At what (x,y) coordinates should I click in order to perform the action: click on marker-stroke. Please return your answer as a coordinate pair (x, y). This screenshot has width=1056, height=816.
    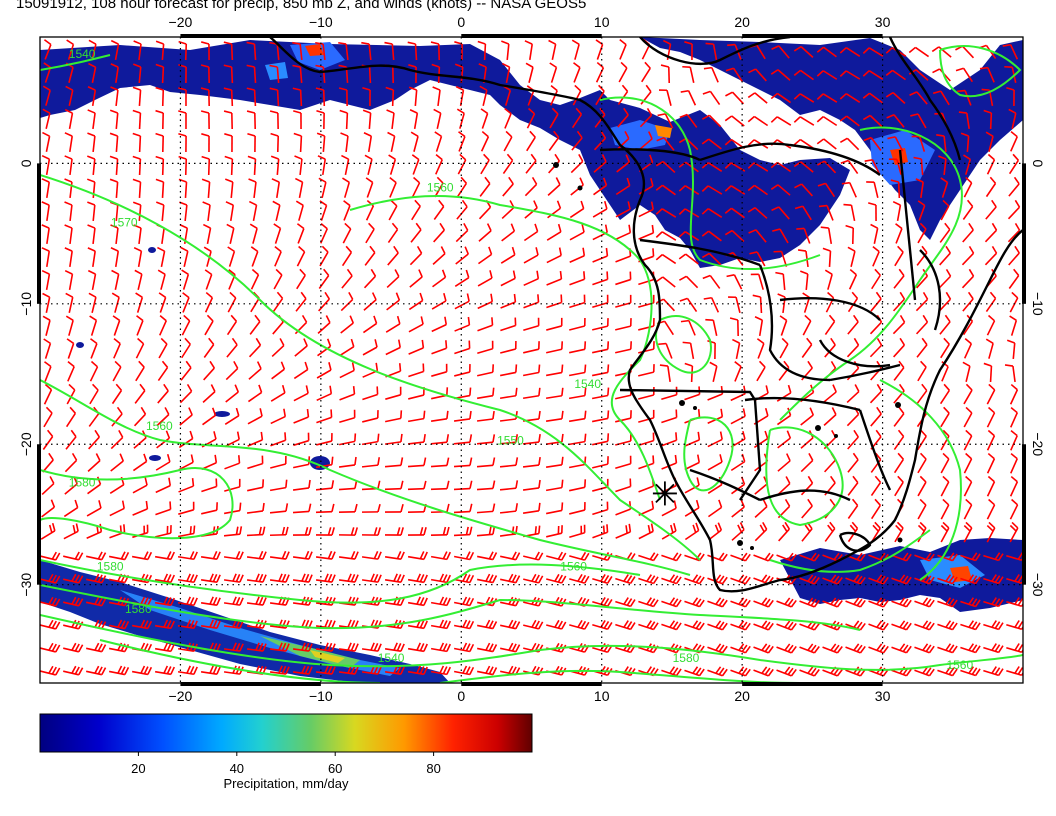
    Looking at the image, I should click on (665, 493).